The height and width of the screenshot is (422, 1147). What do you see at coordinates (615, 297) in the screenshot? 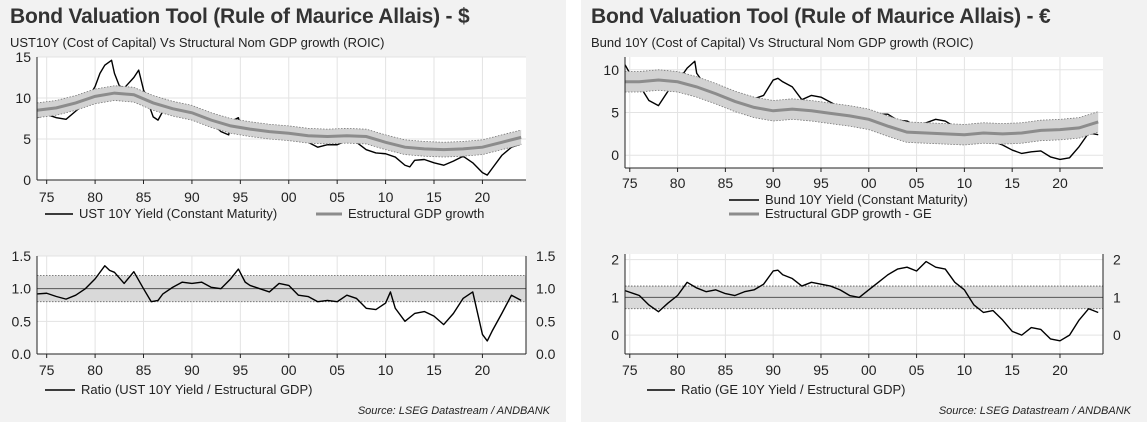
I see `y-tick-label: 1` at bounding box center [615, 297].